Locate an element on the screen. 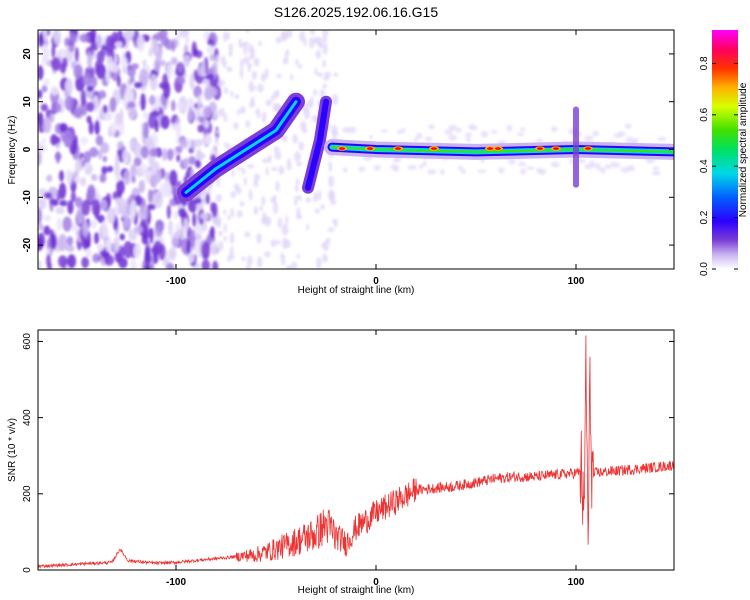 Image resolution: width=750 pixels, height=600 pixels. snr-y-tick-label: 0 is located at coordinates (27, 570).